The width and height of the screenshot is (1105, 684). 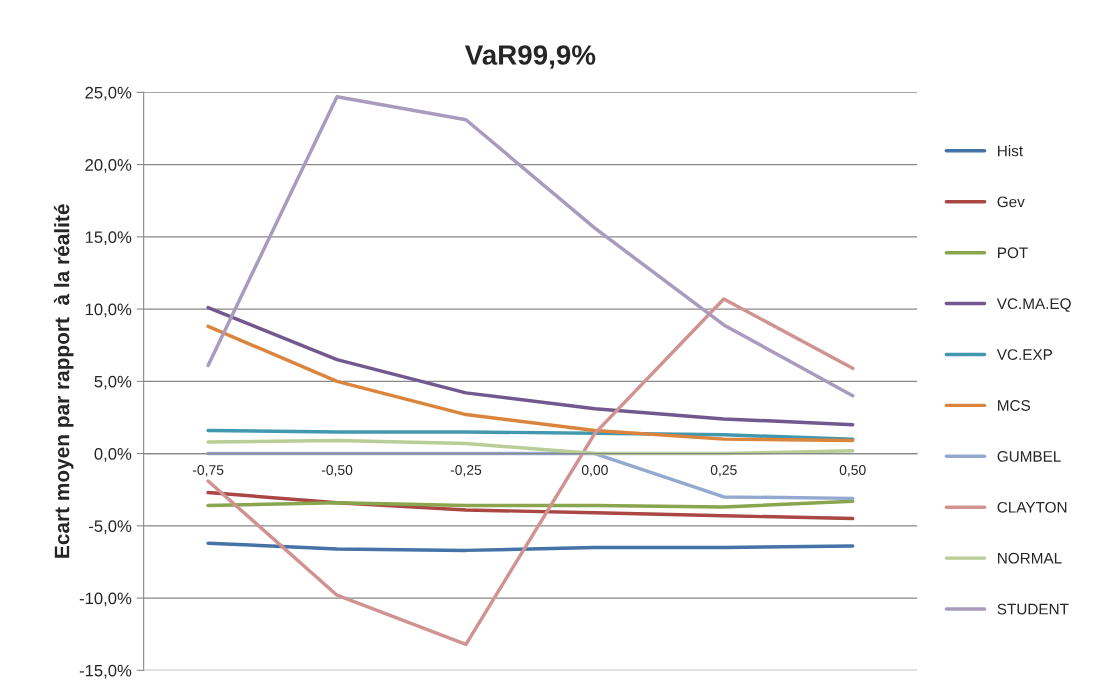 What do you see at coordinates (1030, 558) in the screenshot?
I see `legend-label: NORMAL` at bounding box center [1030, 558].